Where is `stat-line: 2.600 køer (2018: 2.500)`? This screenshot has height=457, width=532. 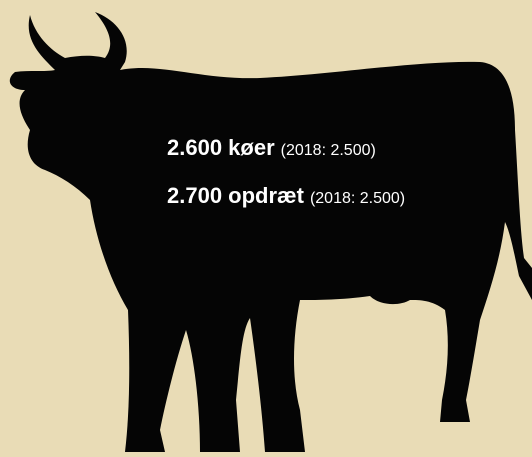 stat-line: 2.600 køer (2018: 2.500) is located at coordinates (271, 147).